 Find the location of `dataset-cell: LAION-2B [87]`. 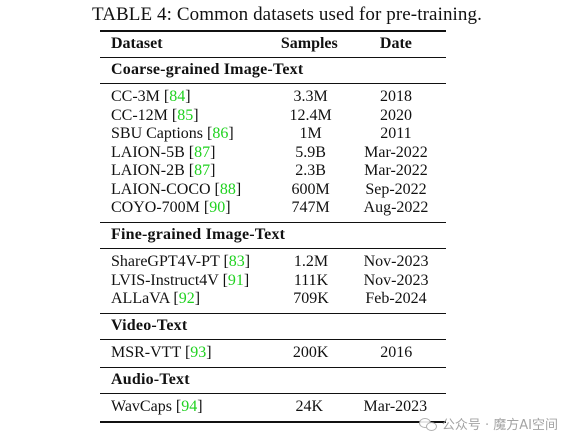

dataset-cell: LAION-2B [87] is located at coordinates (163, 170).